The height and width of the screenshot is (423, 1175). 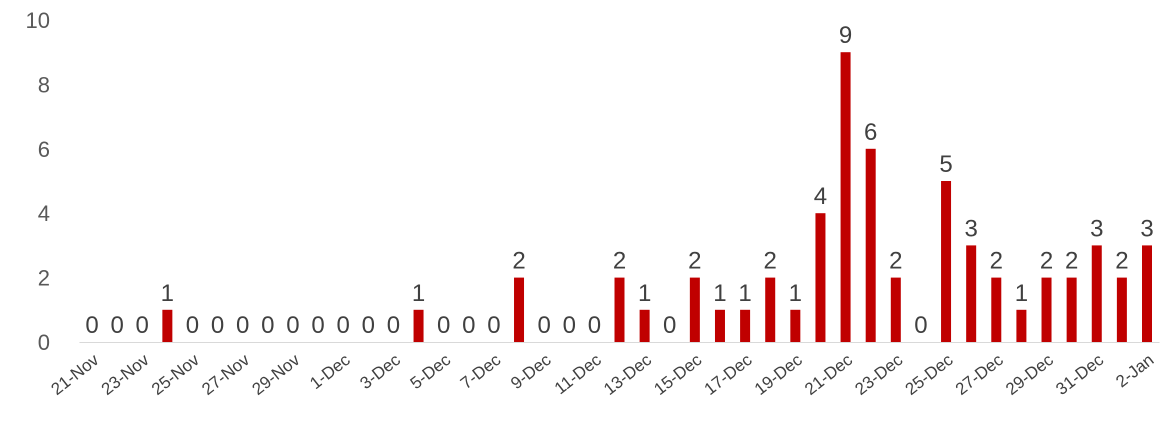 I want to click on y-tick-label: 0, so click(x=44, y=342).